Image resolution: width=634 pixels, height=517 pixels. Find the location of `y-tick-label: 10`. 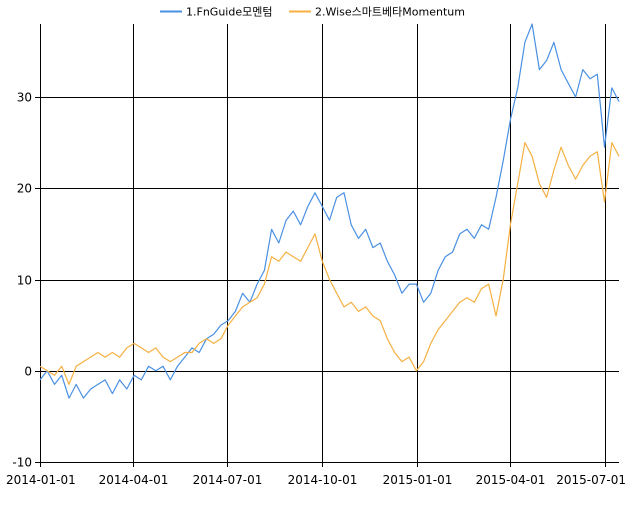

y-tick-label: 10 is located at coordinates (24, 281).